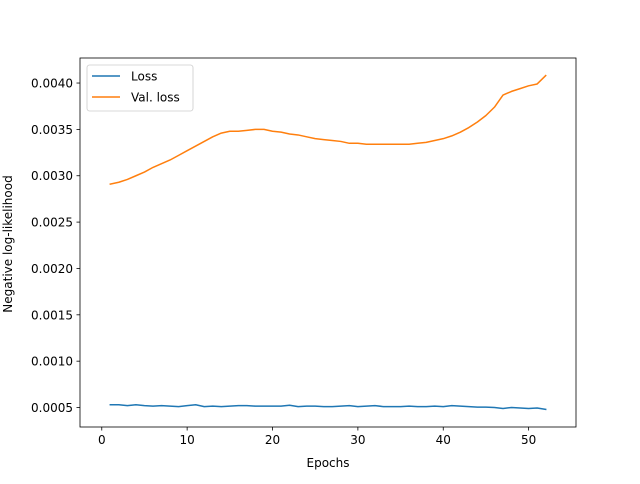 This screenshot has width=640, height=484. I want to click on x-axis-label: Epochs, so click(328, 463).